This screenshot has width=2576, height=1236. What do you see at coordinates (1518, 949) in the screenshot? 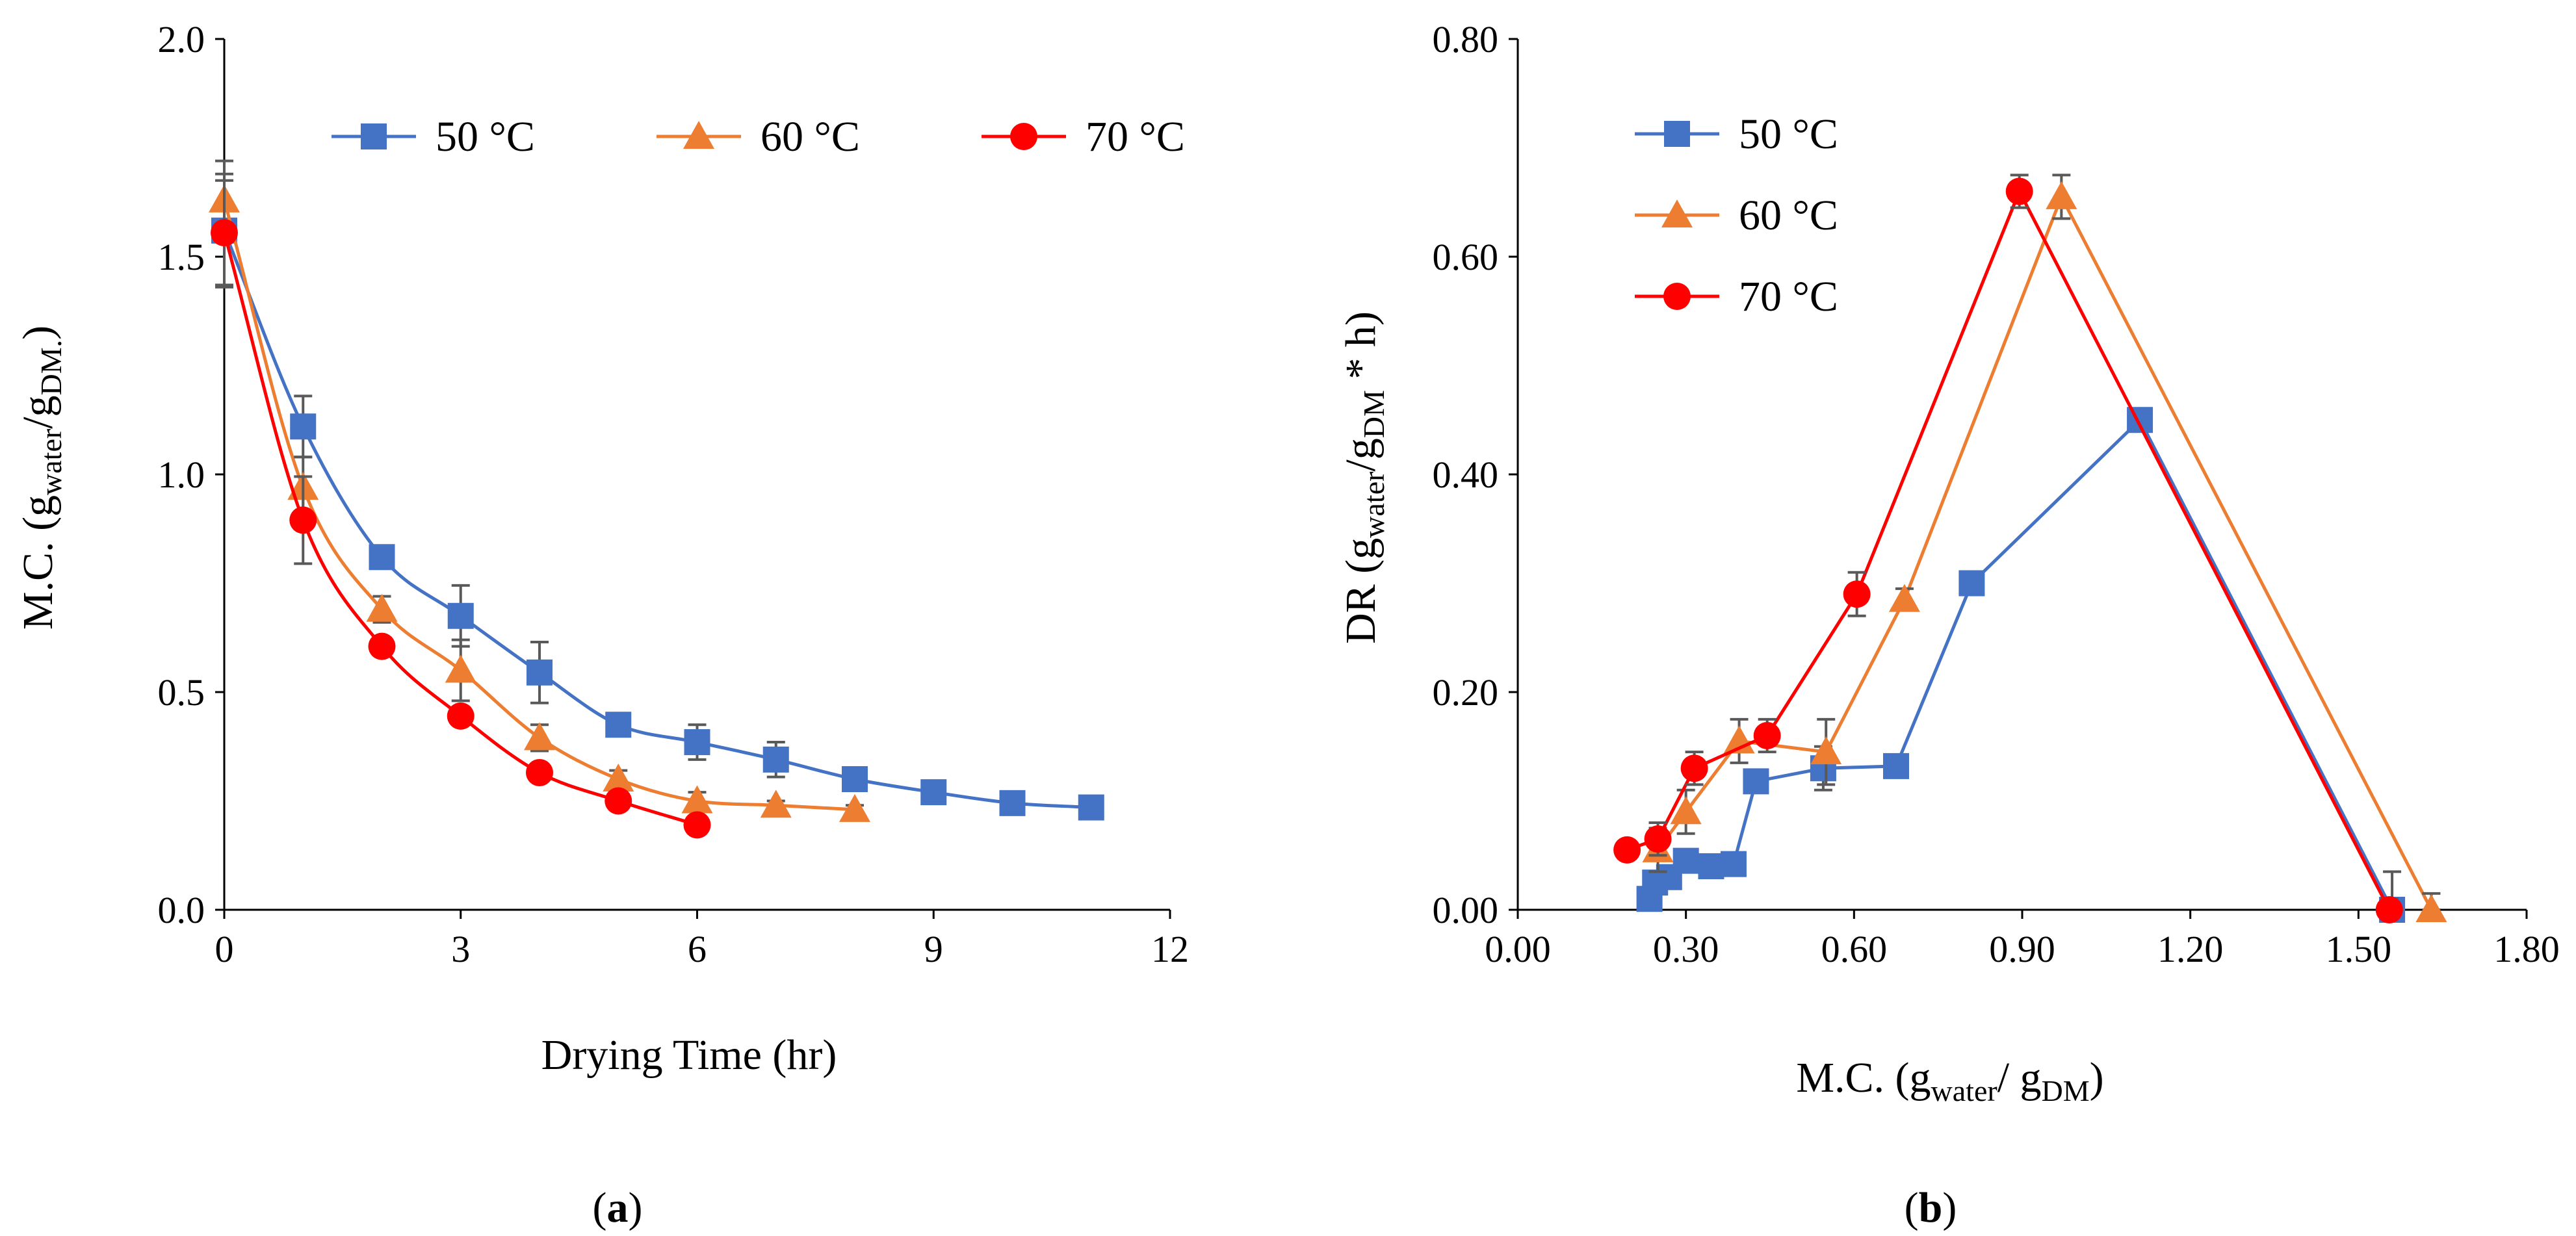
I see `chart-b-x-tick-label: 0.00` at bounding box center [1518, 949].